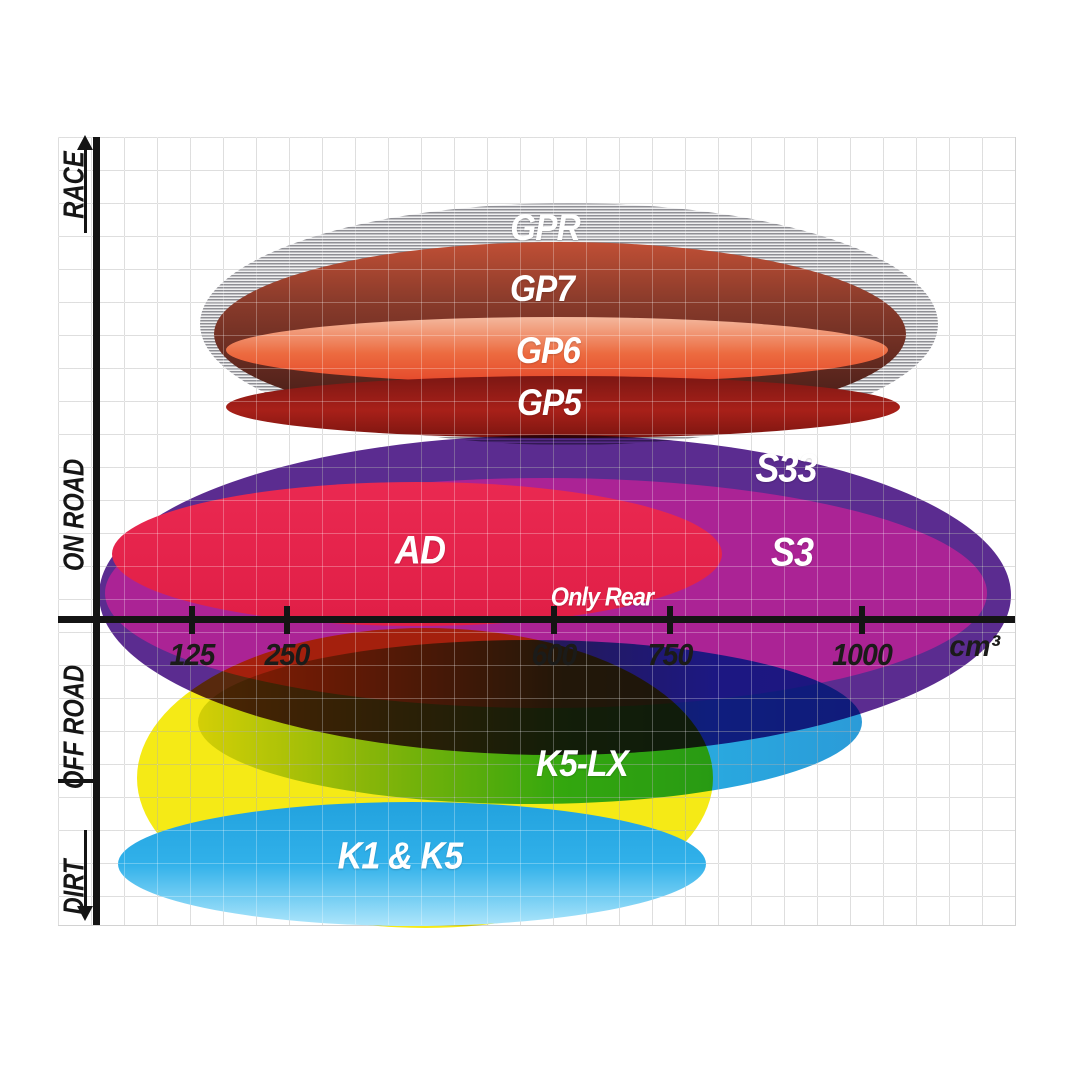  Describe the element at coordinates (85, 142) in the screenshot. I see `race-arrow-up-icon` at that location.